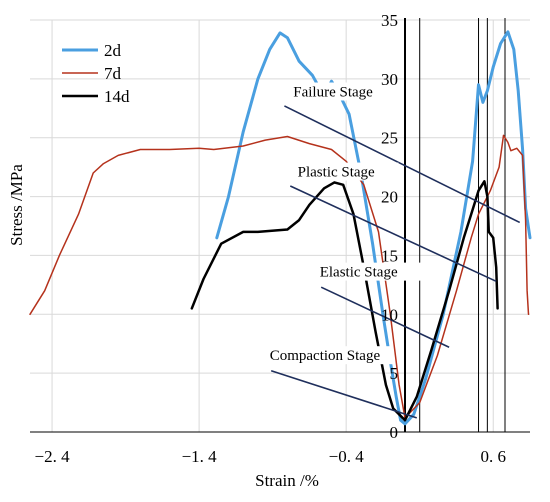 The height and width of the screenshot is (502, 550). Describe the element at coordinates (333, 93) in the screenshot. I see `annotation-label-failure-stage: Failure Stage` at that location.